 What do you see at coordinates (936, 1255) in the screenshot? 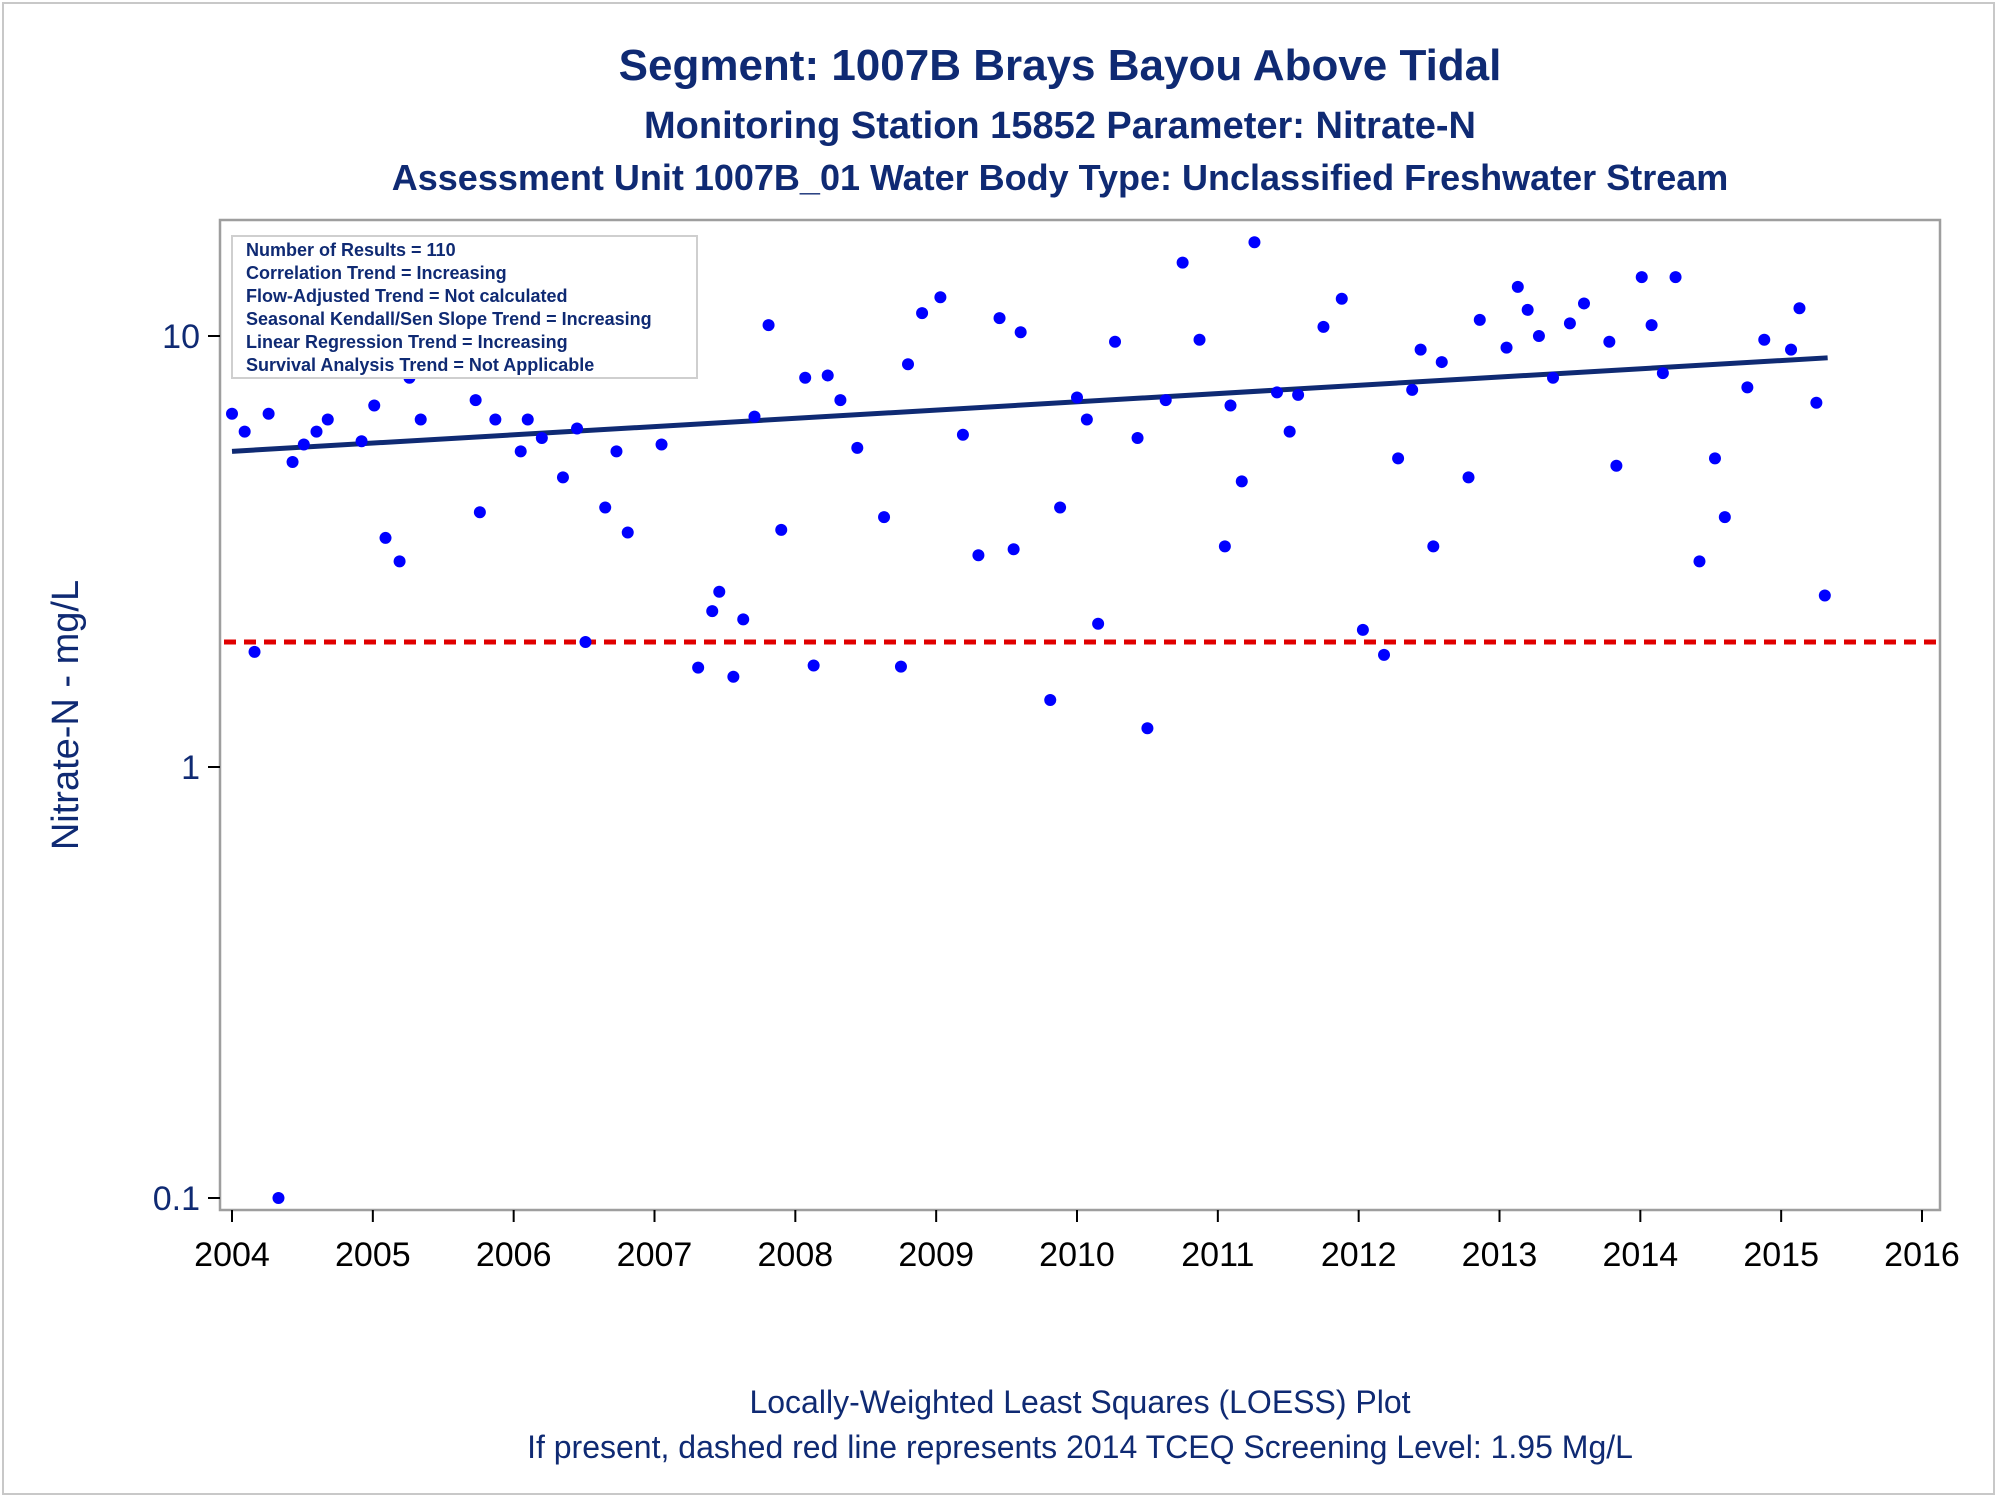
I see `x-tick-label: 2009` at bounding box center [936, 1255].